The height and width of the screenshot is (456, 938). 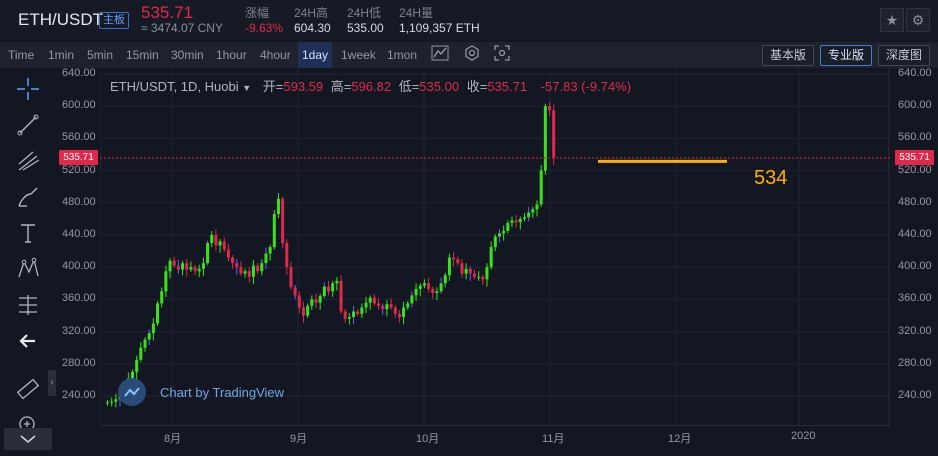 I want to click on drawing-toolbar, so click(x=27, y=262).